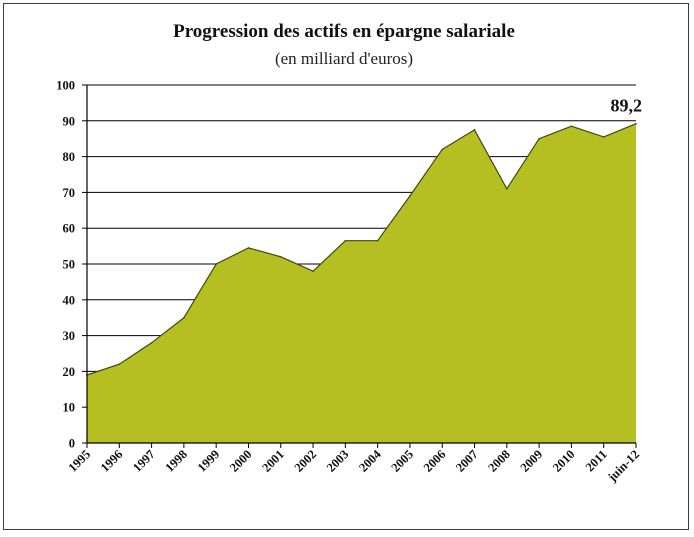  What do you see at coordinates (596, 460) in the screenshot?
I see `x-tick-label: 2011` at bounding box center [596, 460].